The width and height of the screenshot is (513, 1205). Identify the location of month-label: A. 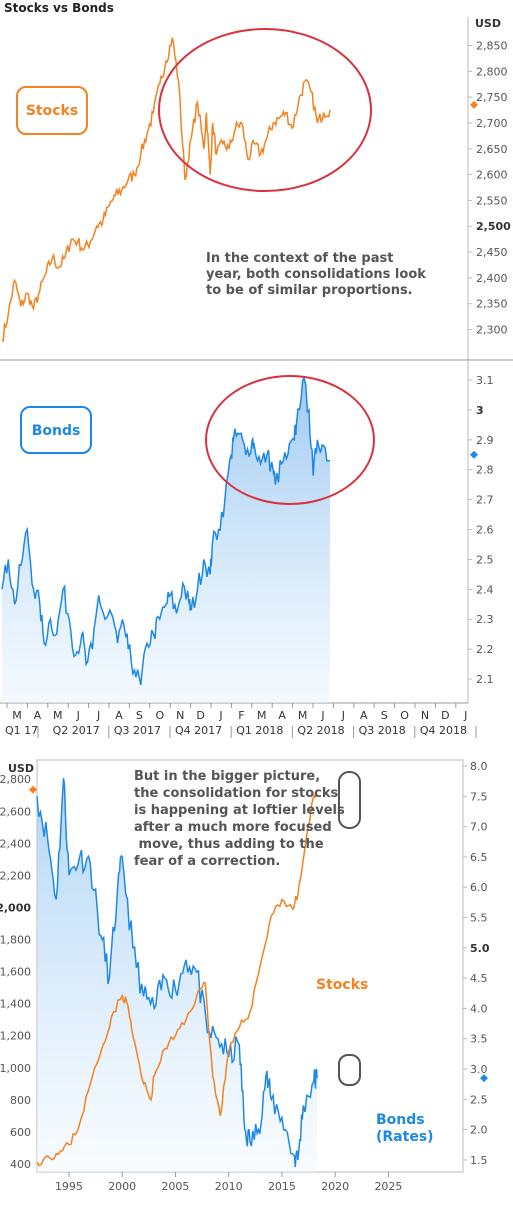
(282, 715).